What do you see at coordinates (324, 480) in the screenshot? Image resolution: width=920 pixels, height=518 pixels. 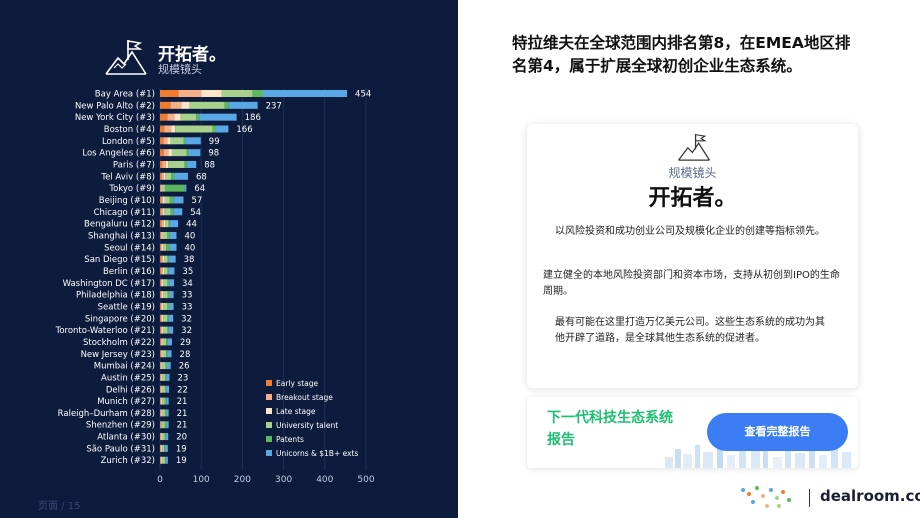 I see `x-tick-label: 400` at bounding box center [324, 480].